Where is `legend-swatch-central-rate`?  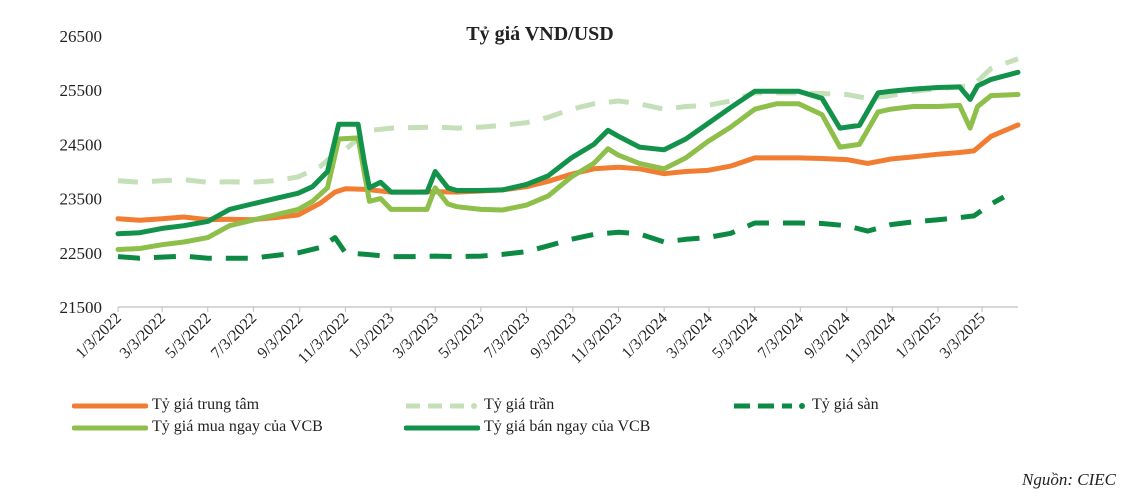
legend-swatch-central-rate is located at coordinates (110, 406).